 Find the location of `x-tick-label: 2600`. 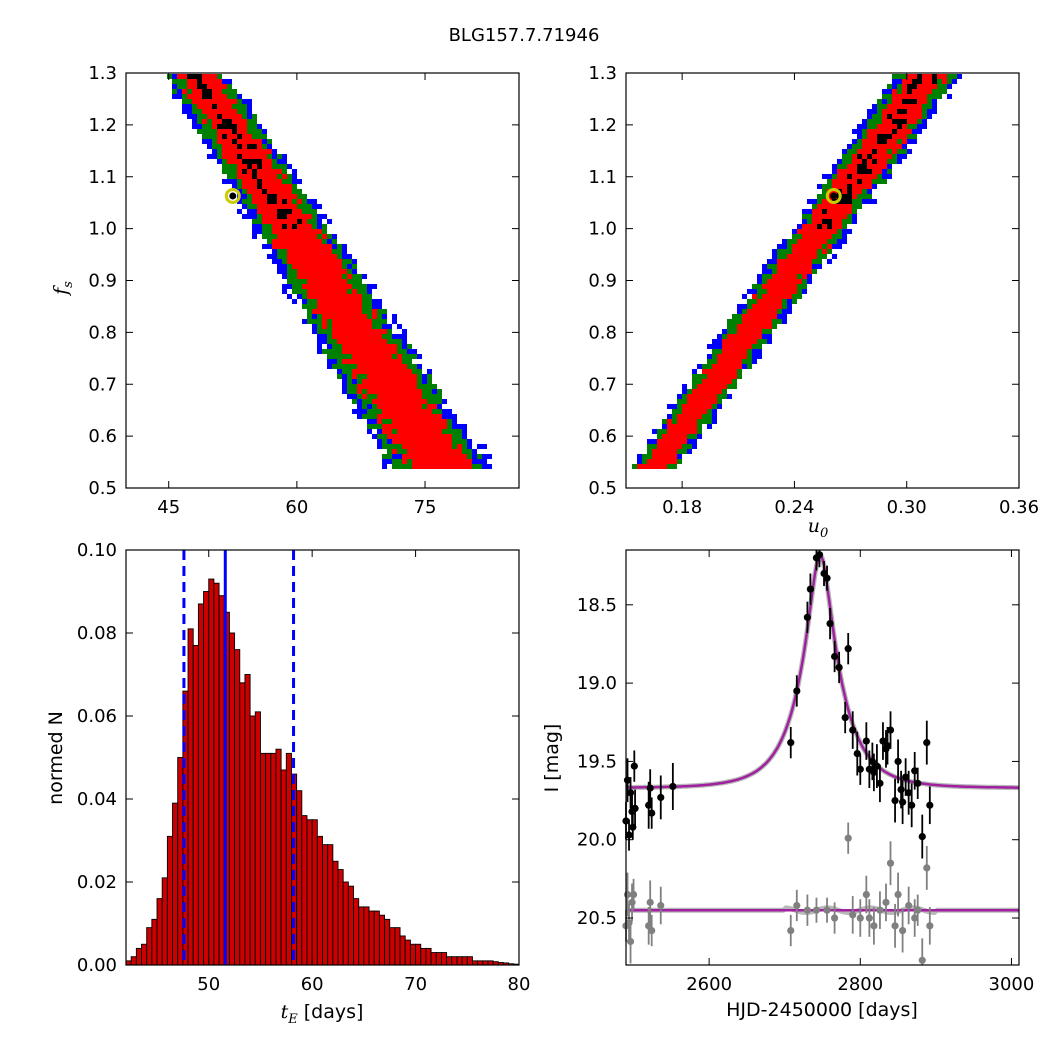

x-tick-label: 2600 is located at coordinates (709, 984).